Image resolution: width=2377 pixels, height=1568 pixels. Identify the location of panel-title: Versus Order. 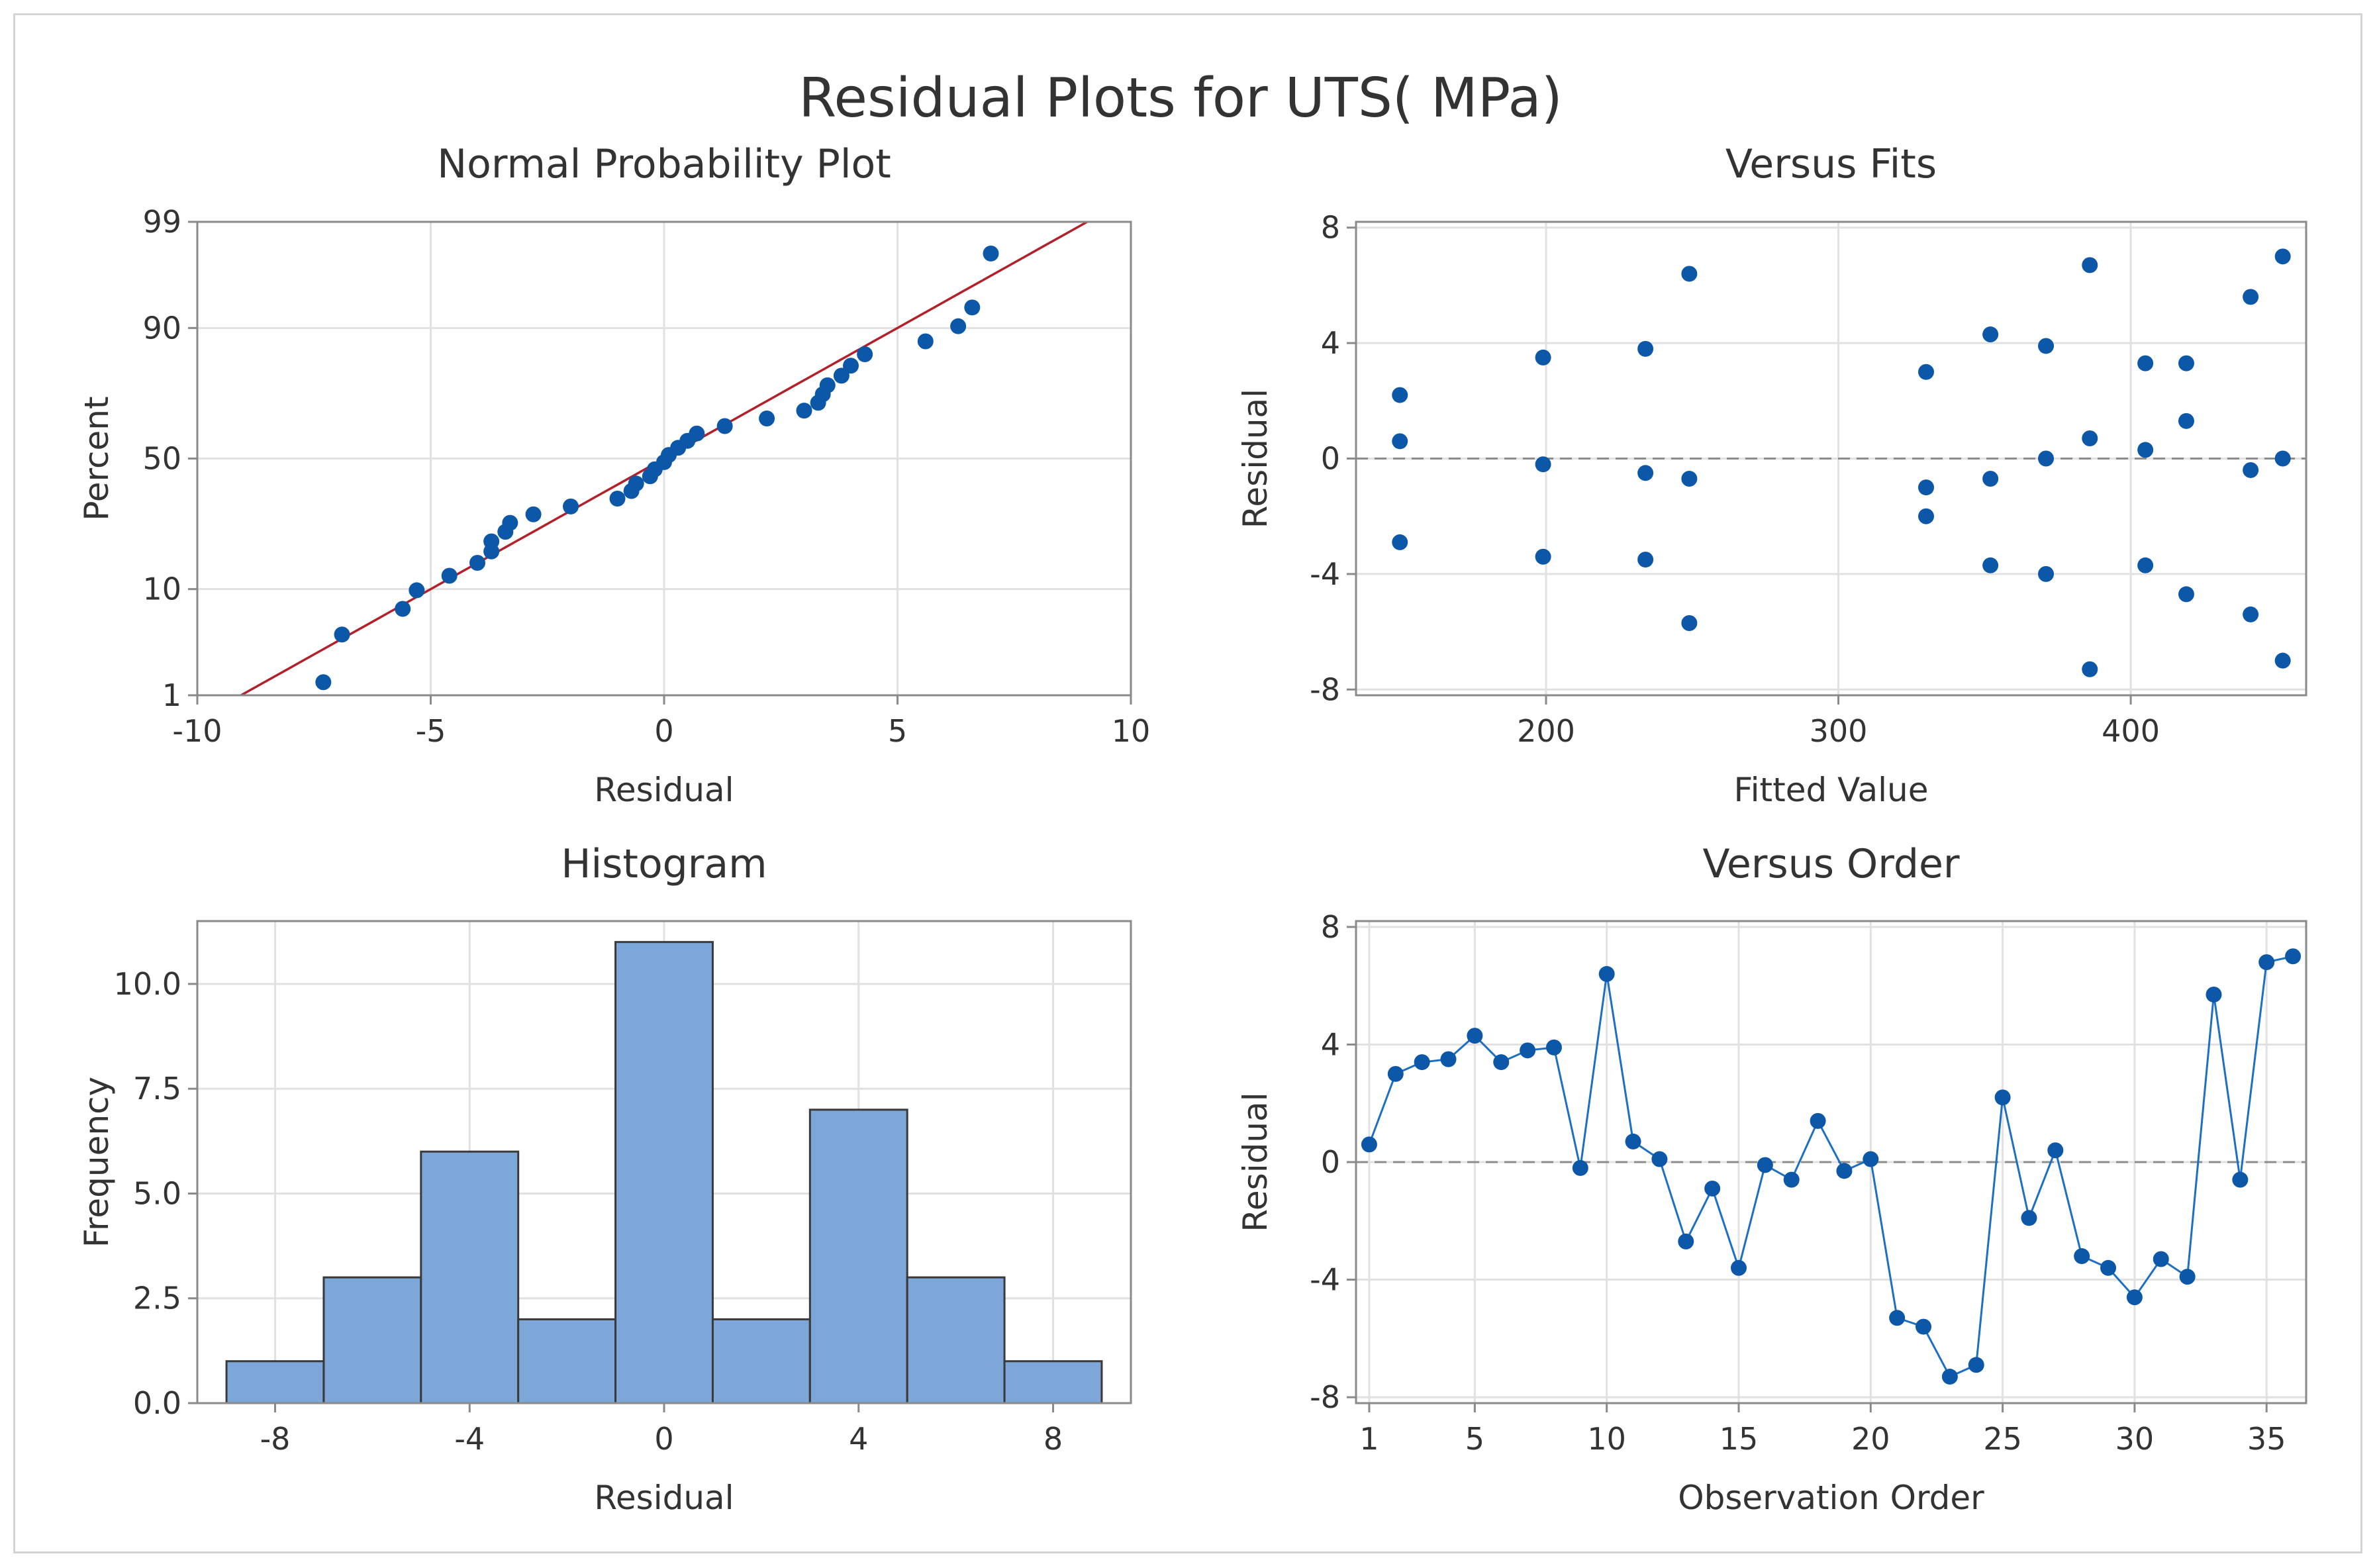
(1831, 864).